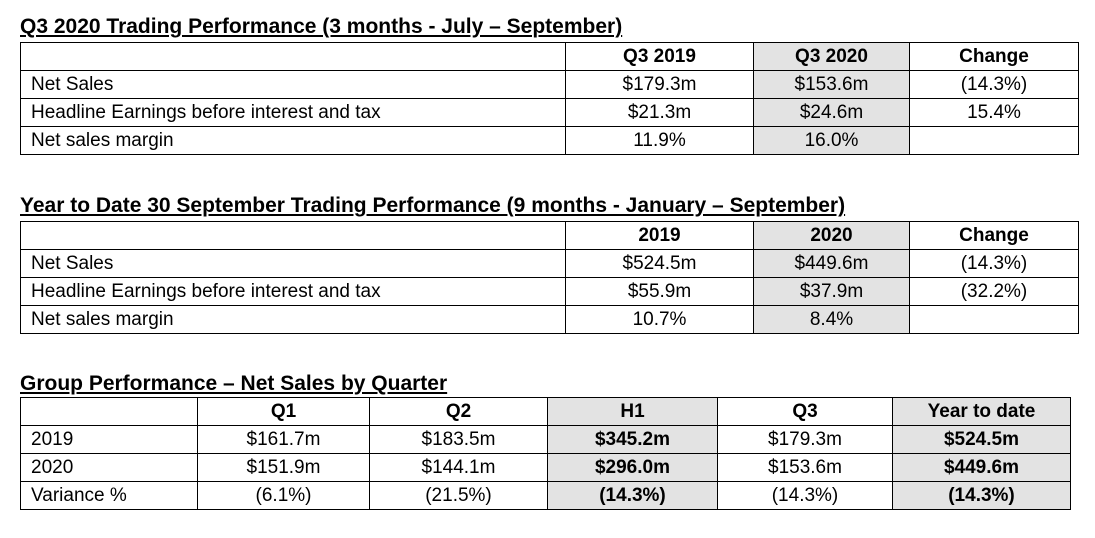  Describe the element at coordinates (981, 411) in the screenshot. I see `header-year-to-date: Year to date` at that location.